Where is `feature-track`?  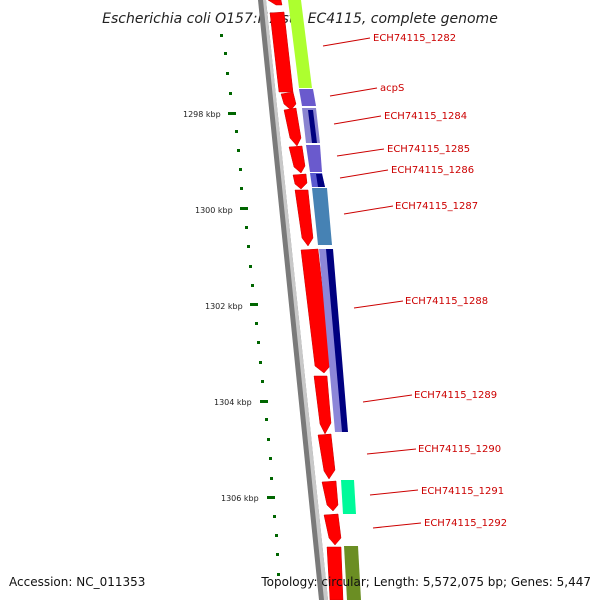 feature-track is located at coordinates (324, 300).